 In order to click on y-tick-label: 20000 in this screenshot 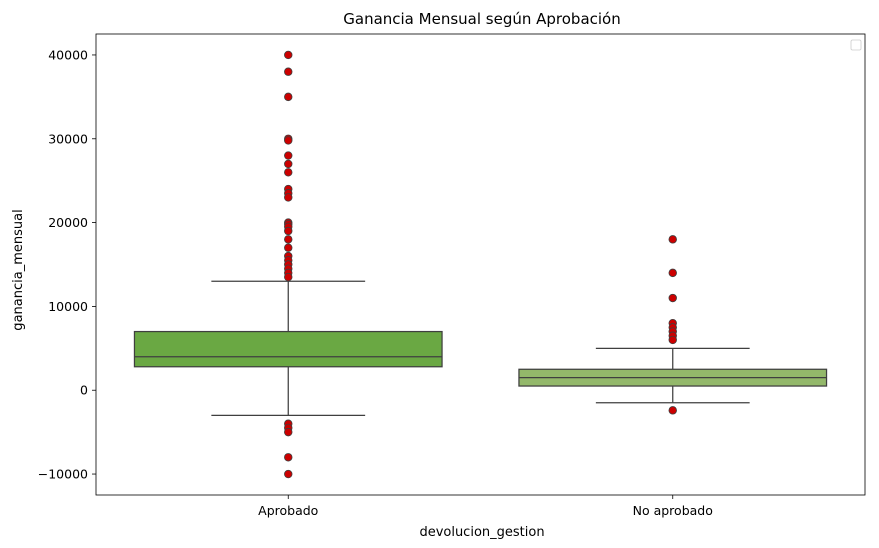, I will do `click(68, 222)`.